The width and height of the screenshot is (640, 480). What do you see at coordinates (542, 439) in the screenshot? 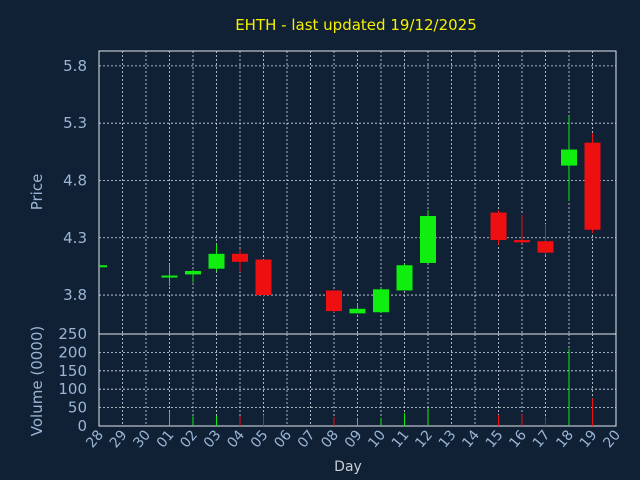
I see `x-tick-label: 17` at bounding box center [542, 439].